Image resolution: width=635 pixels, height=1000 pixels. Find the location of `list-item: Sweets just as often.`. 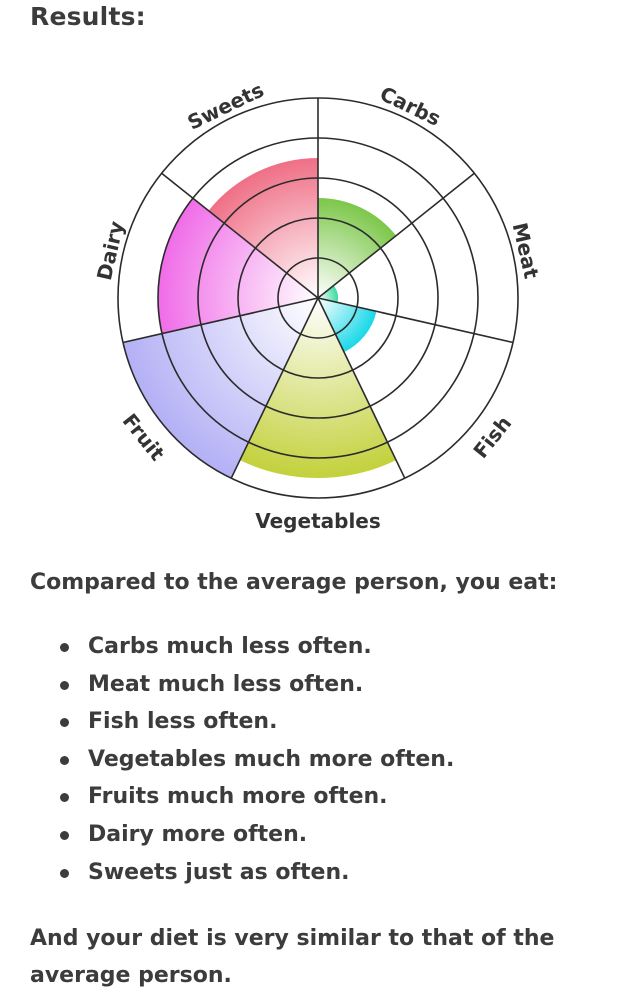

list-item: Sweets just as often. is located at coordinates (242, 873).